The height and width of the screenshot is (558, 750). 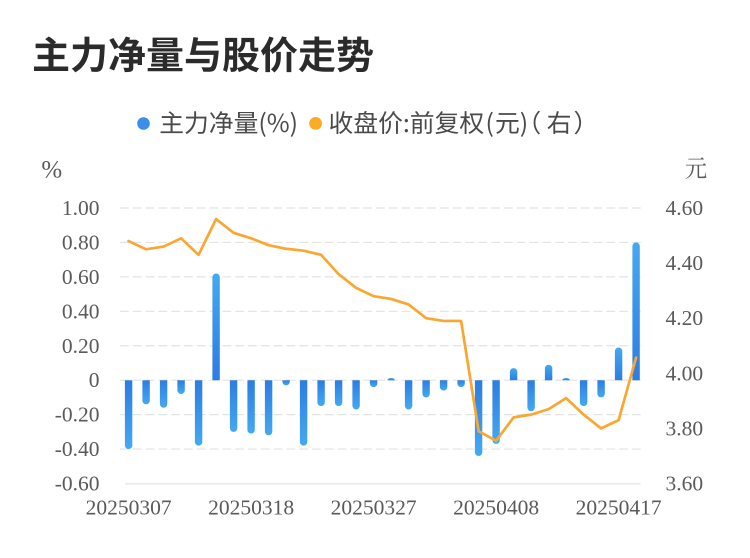 What do you see at coordinates (496, 508) in the screenshot?
I see `svg-text: 20250408` at bounding box center [496, 508].